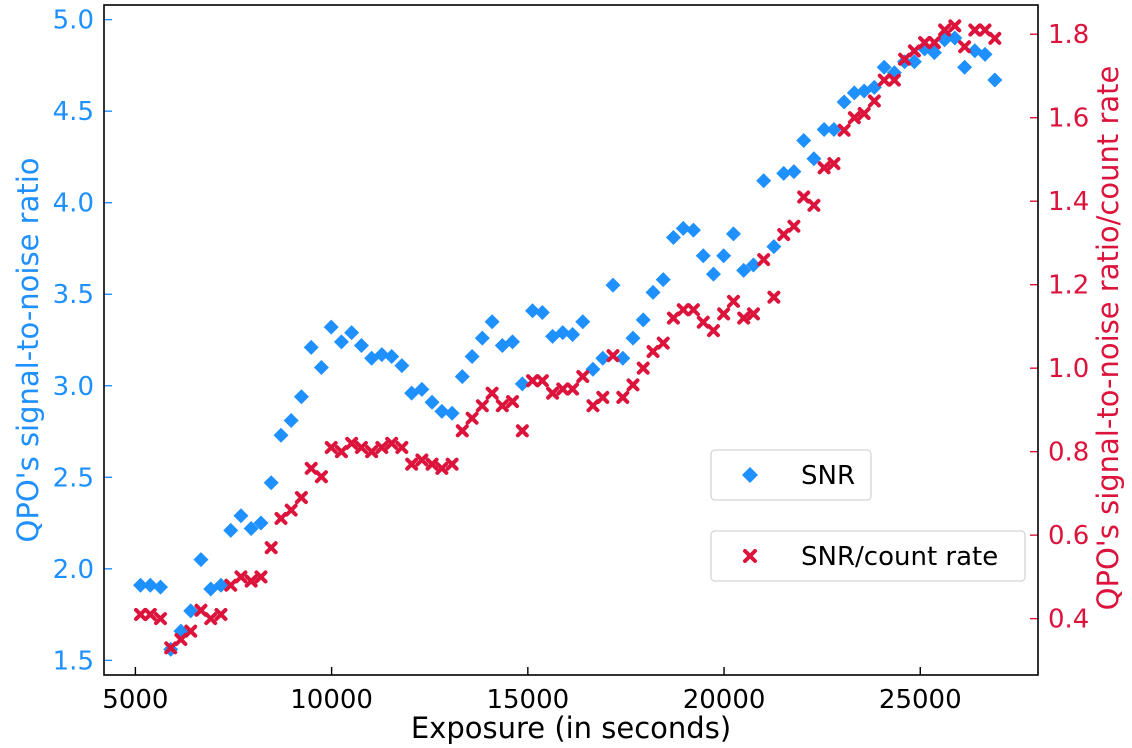 Image resolution: width=1132 pixels, height=748 pixels. I want to click on y-right-tick-label: 1.2, so click(1068, 286).